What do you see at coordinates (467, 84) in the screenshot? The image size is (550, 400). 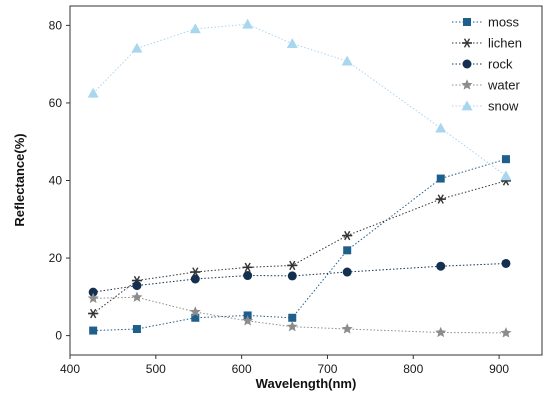 I see `legend-marker-water` at bounding box center [467, 84].